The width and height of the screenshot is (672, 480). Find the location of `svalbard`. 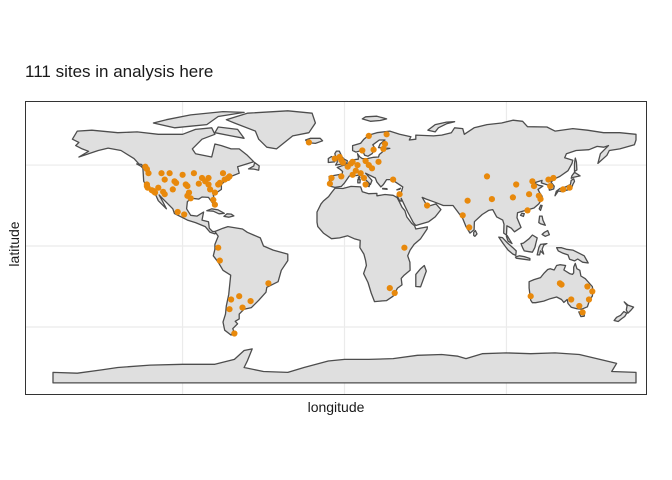

svalbard is located at coordinates (374, 118).